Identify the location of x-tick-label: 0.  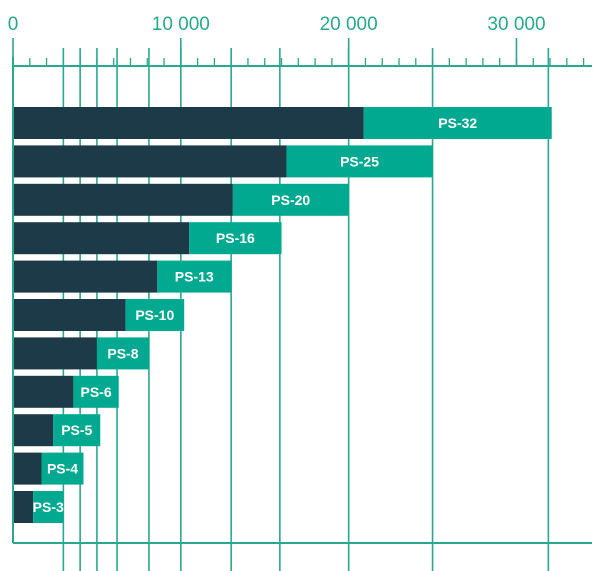
(13, 24).